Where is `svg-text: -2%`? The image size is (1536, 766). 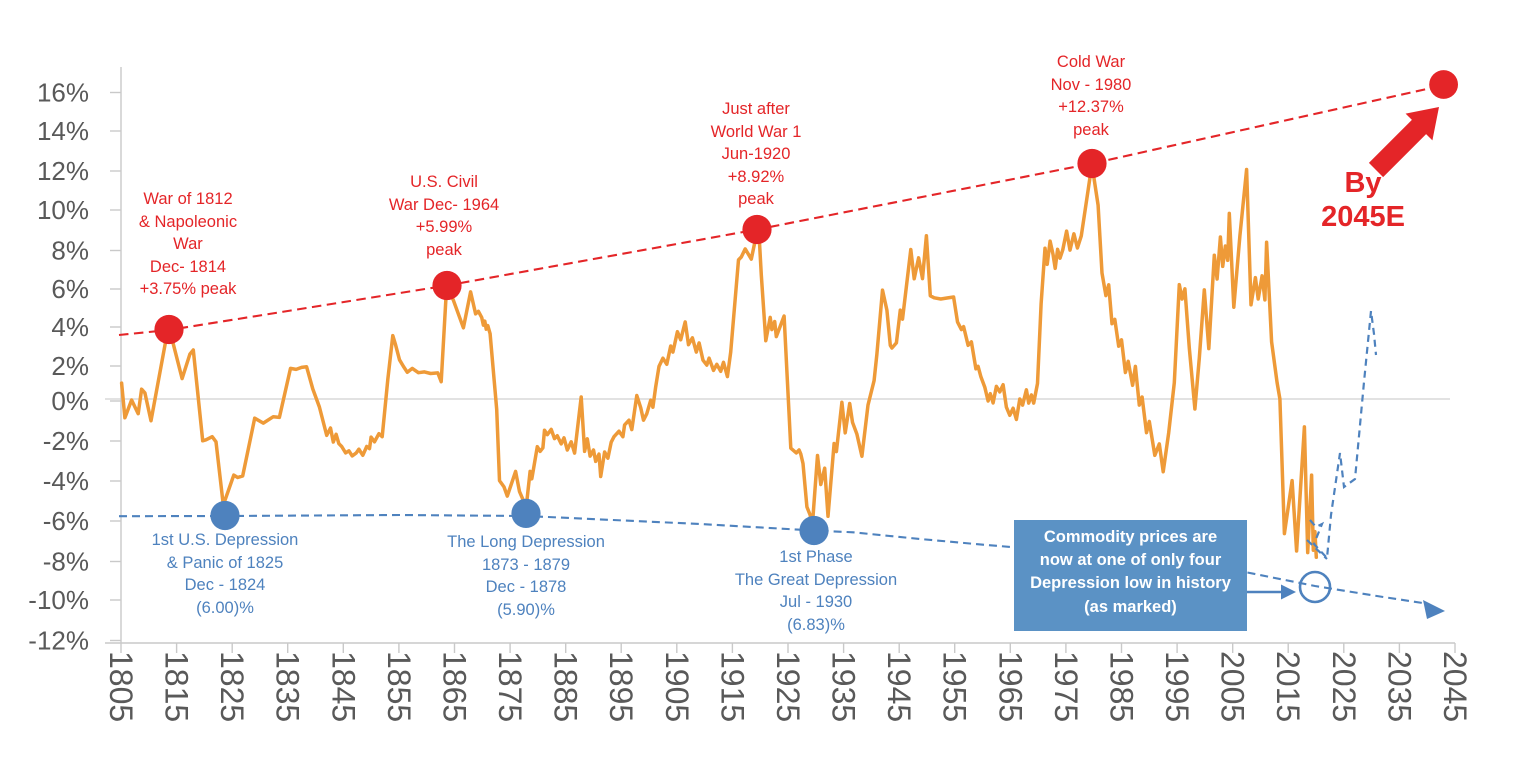 svg-text: -2% is located at coordinates (66, 441).